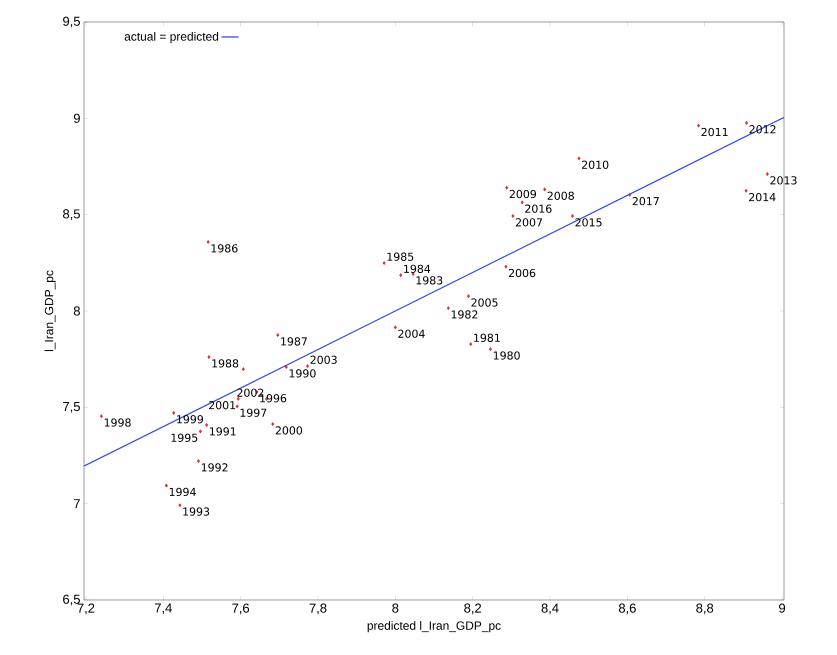 Image resolution: width=837 pixels, height=655 pixels. Describe the element at coordinates (395, 608) in the screenshot. I see `x-tick-label: 8` at that location.